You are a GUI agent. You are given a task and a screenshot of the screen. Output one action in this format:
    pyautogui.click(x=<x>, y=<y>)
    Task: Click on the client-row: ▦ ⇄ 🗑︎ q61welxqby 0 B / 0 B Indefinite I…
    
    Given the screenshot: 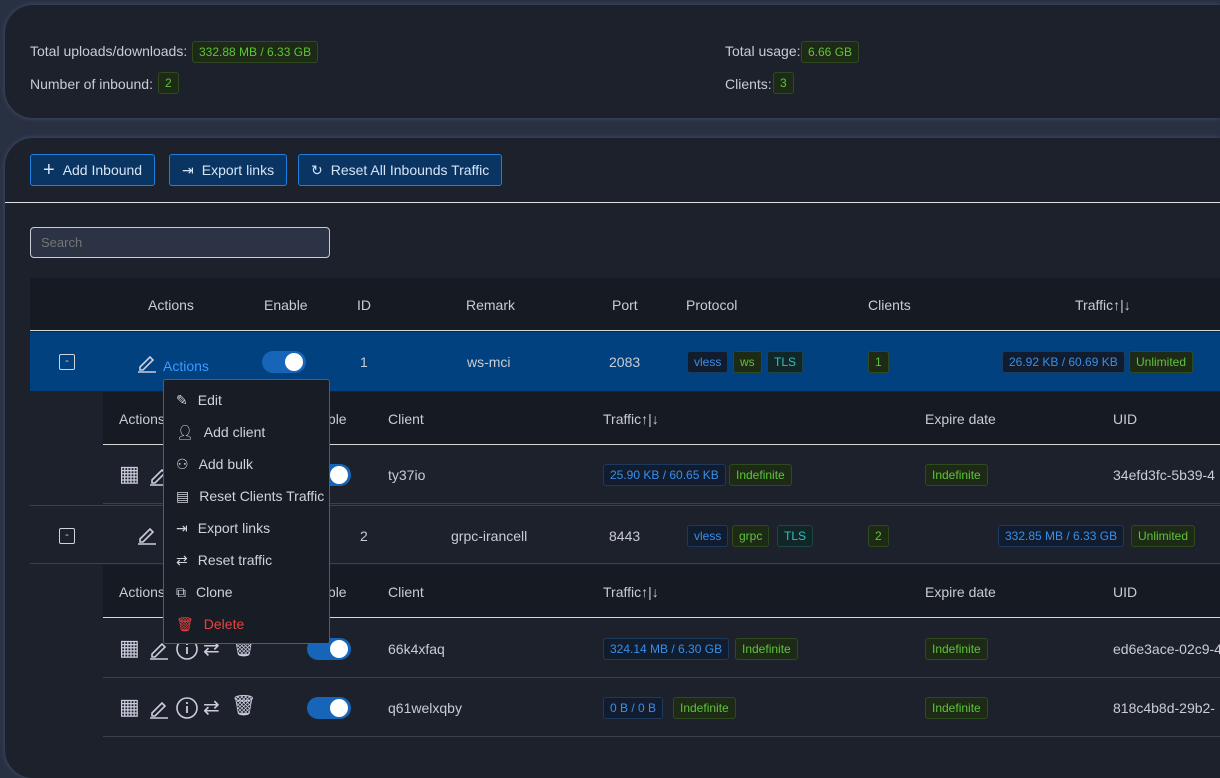 What is the action you would take?
    pyautogui.click(x=661, y=707)
    